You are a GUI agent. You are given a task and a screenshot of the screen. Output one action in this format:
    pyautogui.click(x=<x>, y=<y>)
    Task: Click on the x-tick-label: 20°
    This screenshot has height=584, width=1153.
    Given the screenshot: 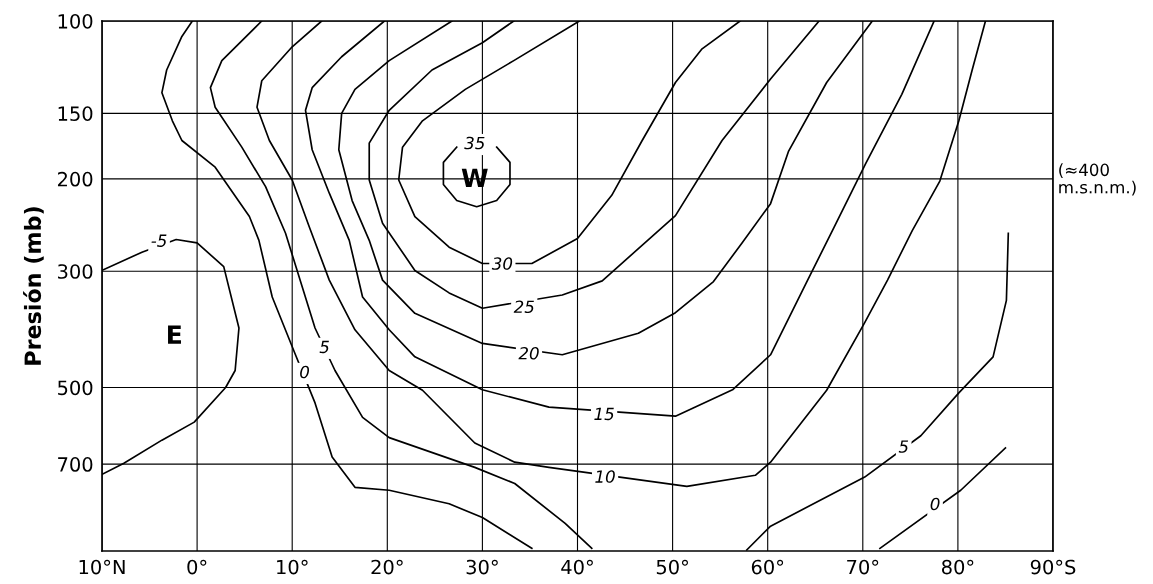 What is the action you would take?
    pyautogui.click(x=387, y=567)
    